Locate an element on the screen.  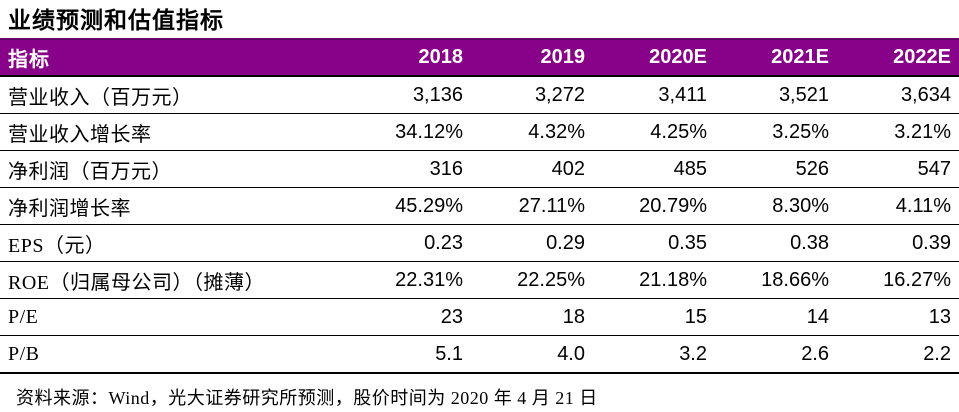
row-label: P/E is located at coordinates (174, 317).